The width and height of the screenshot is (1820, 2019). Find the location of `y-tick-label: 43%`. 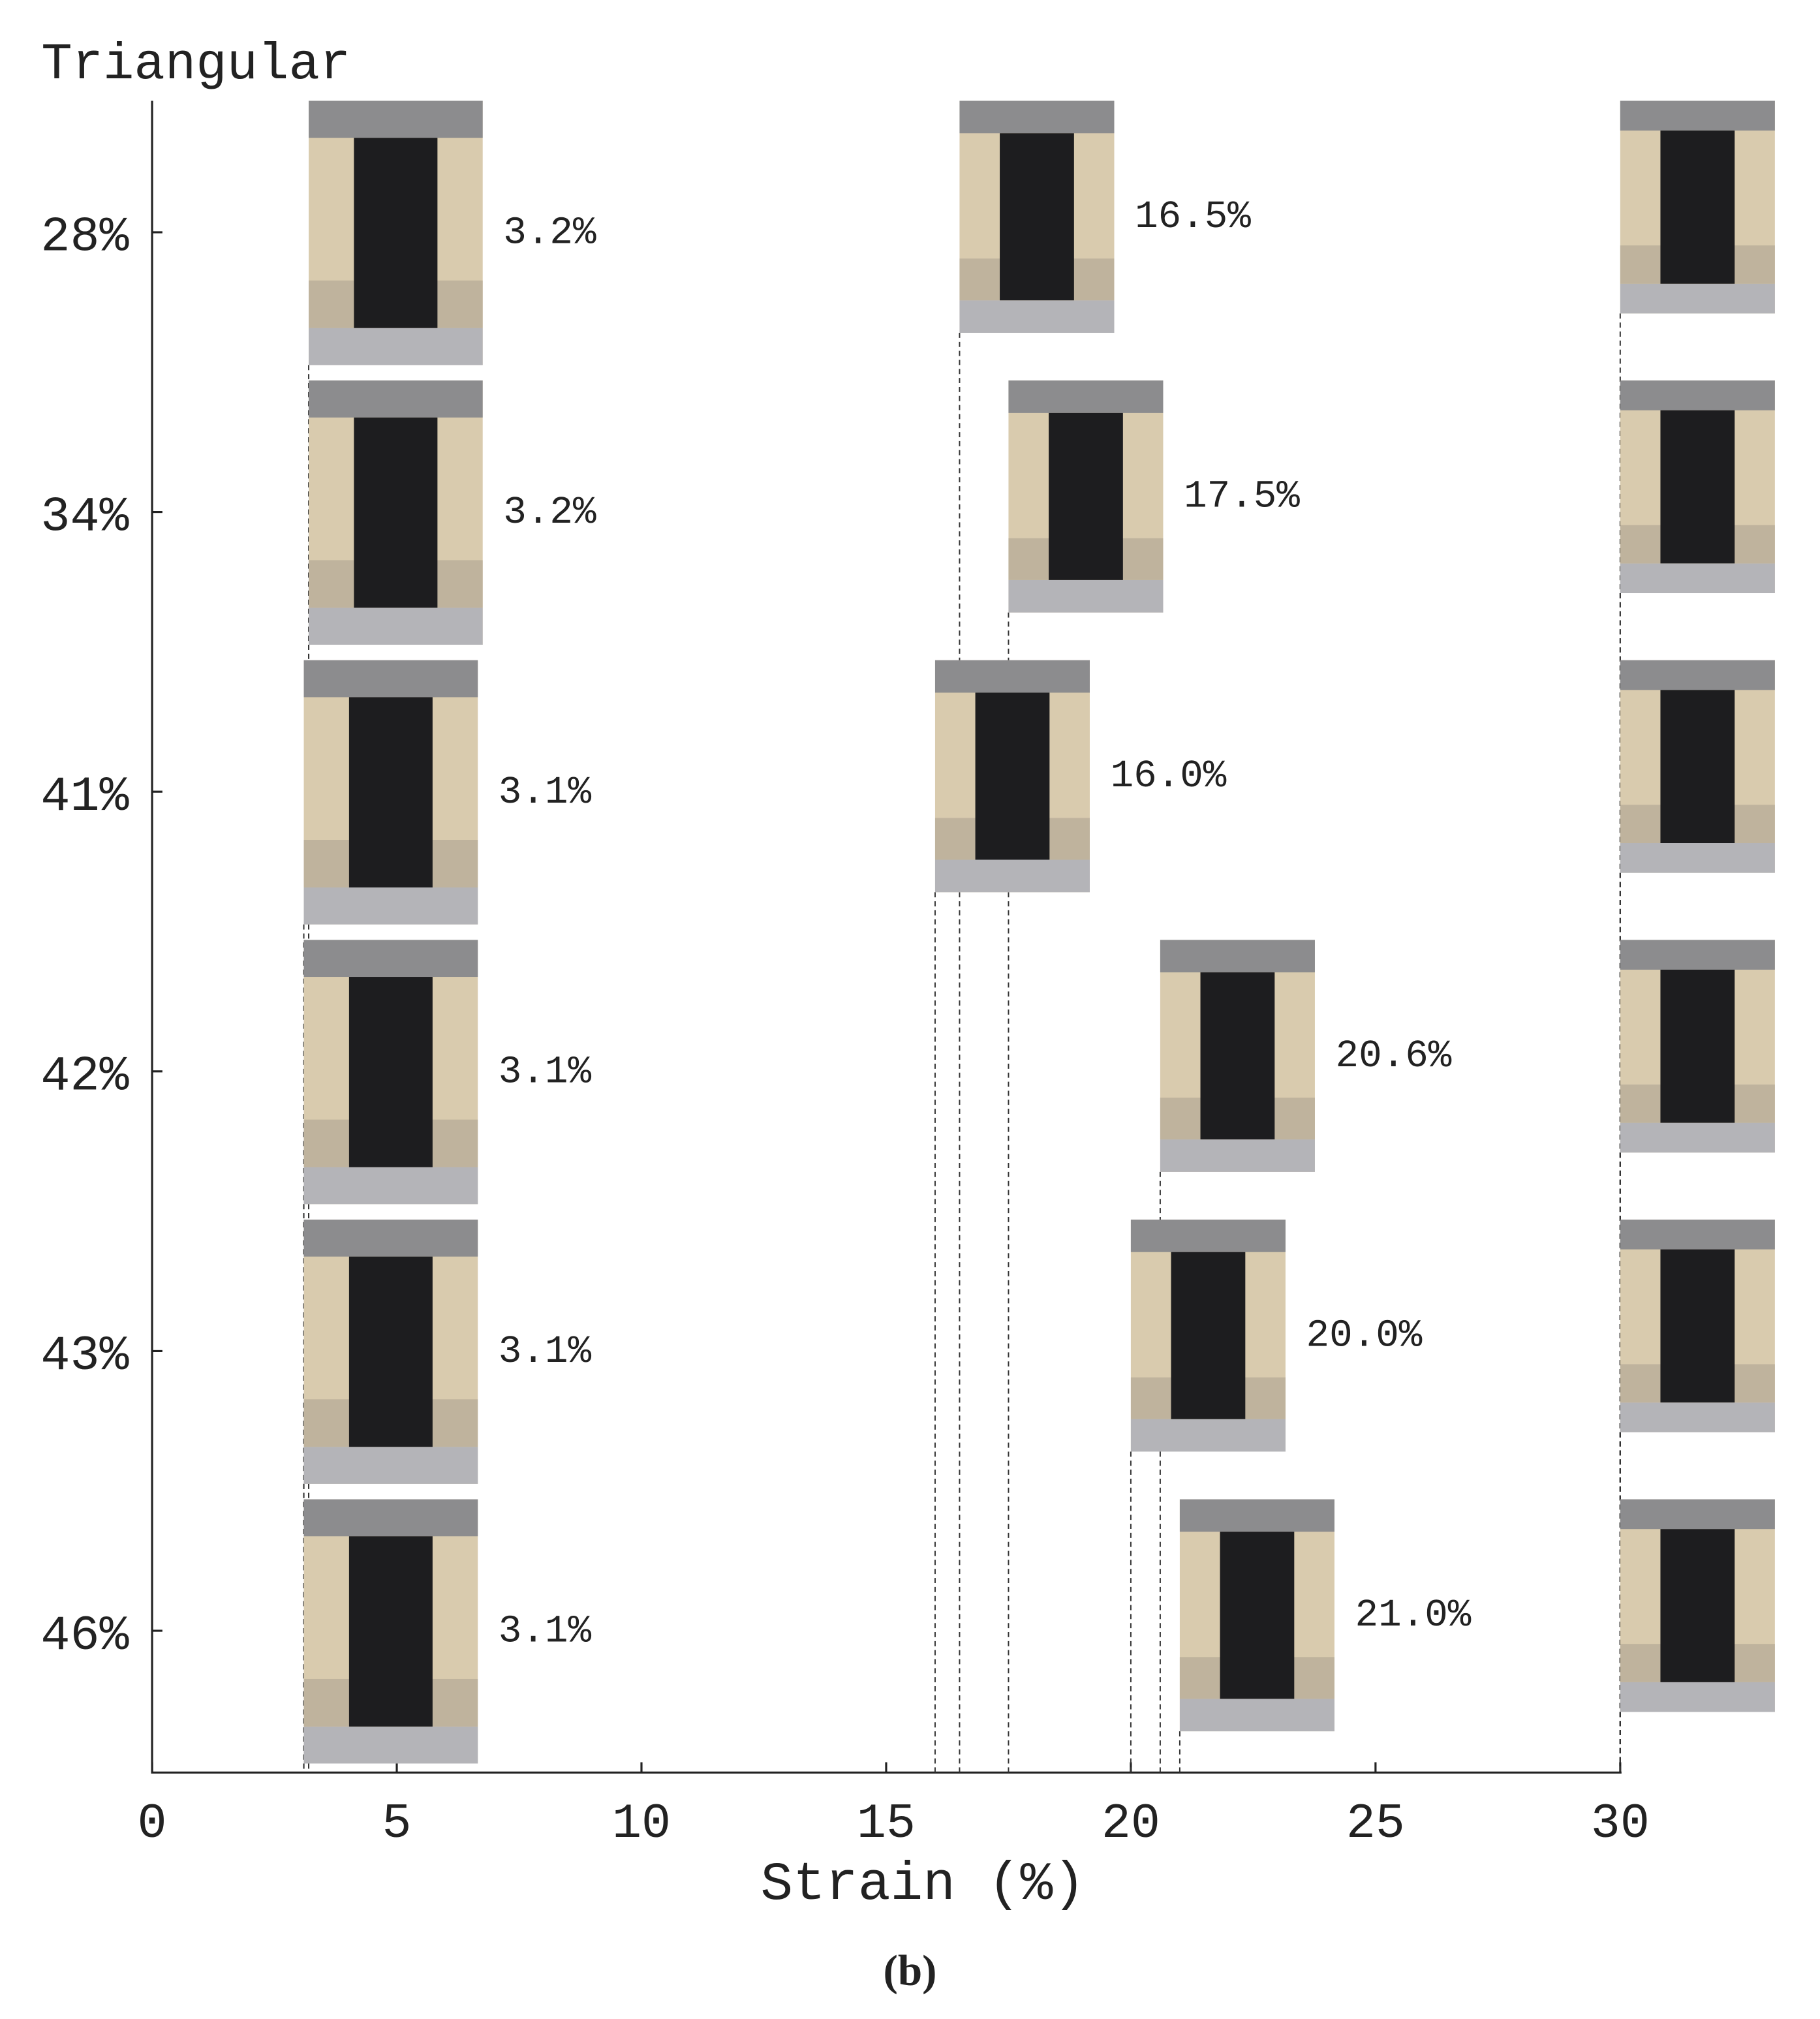

y-tick-label: 43% is located at coordinates (85, 1356).